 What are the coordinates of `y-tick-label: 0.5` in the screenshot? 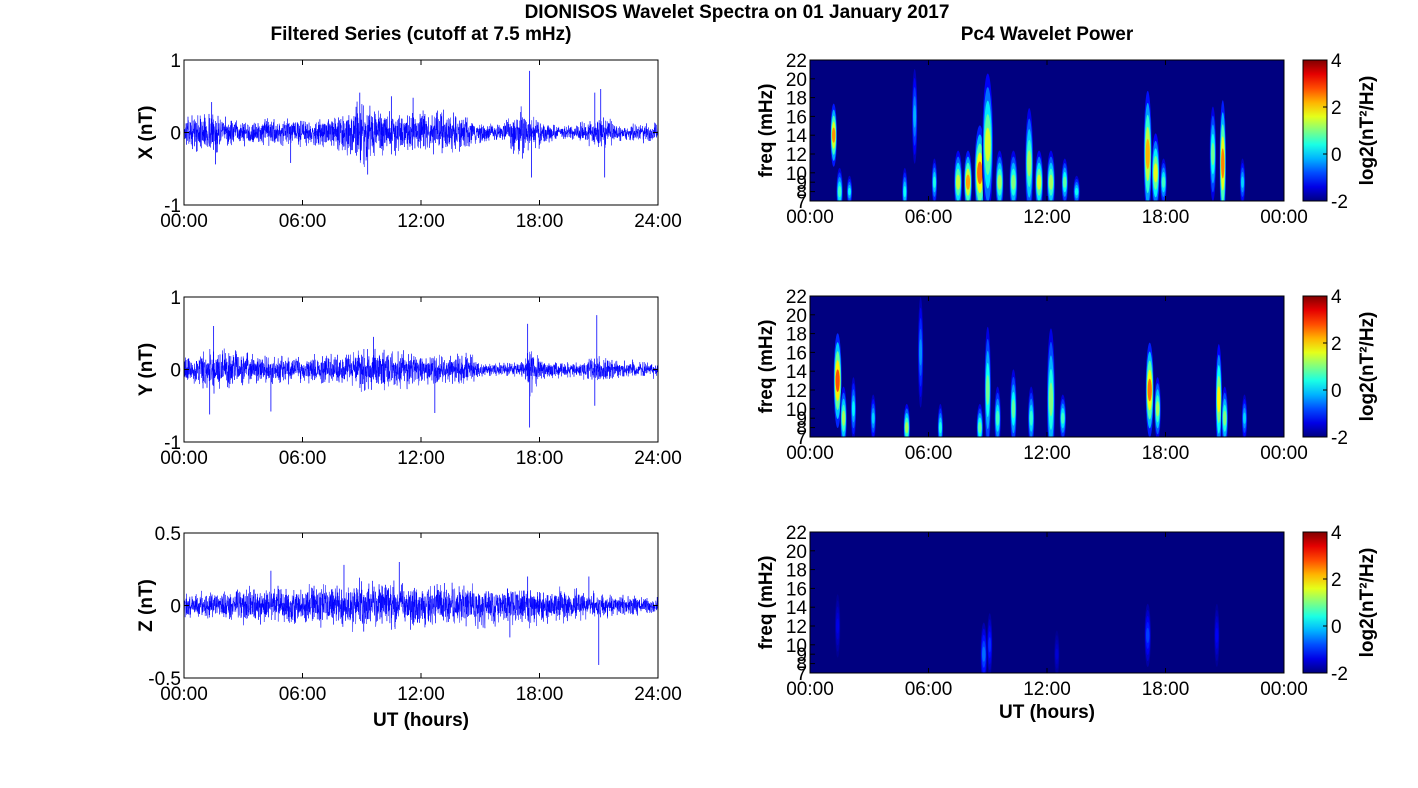 It's located at (168, 534).